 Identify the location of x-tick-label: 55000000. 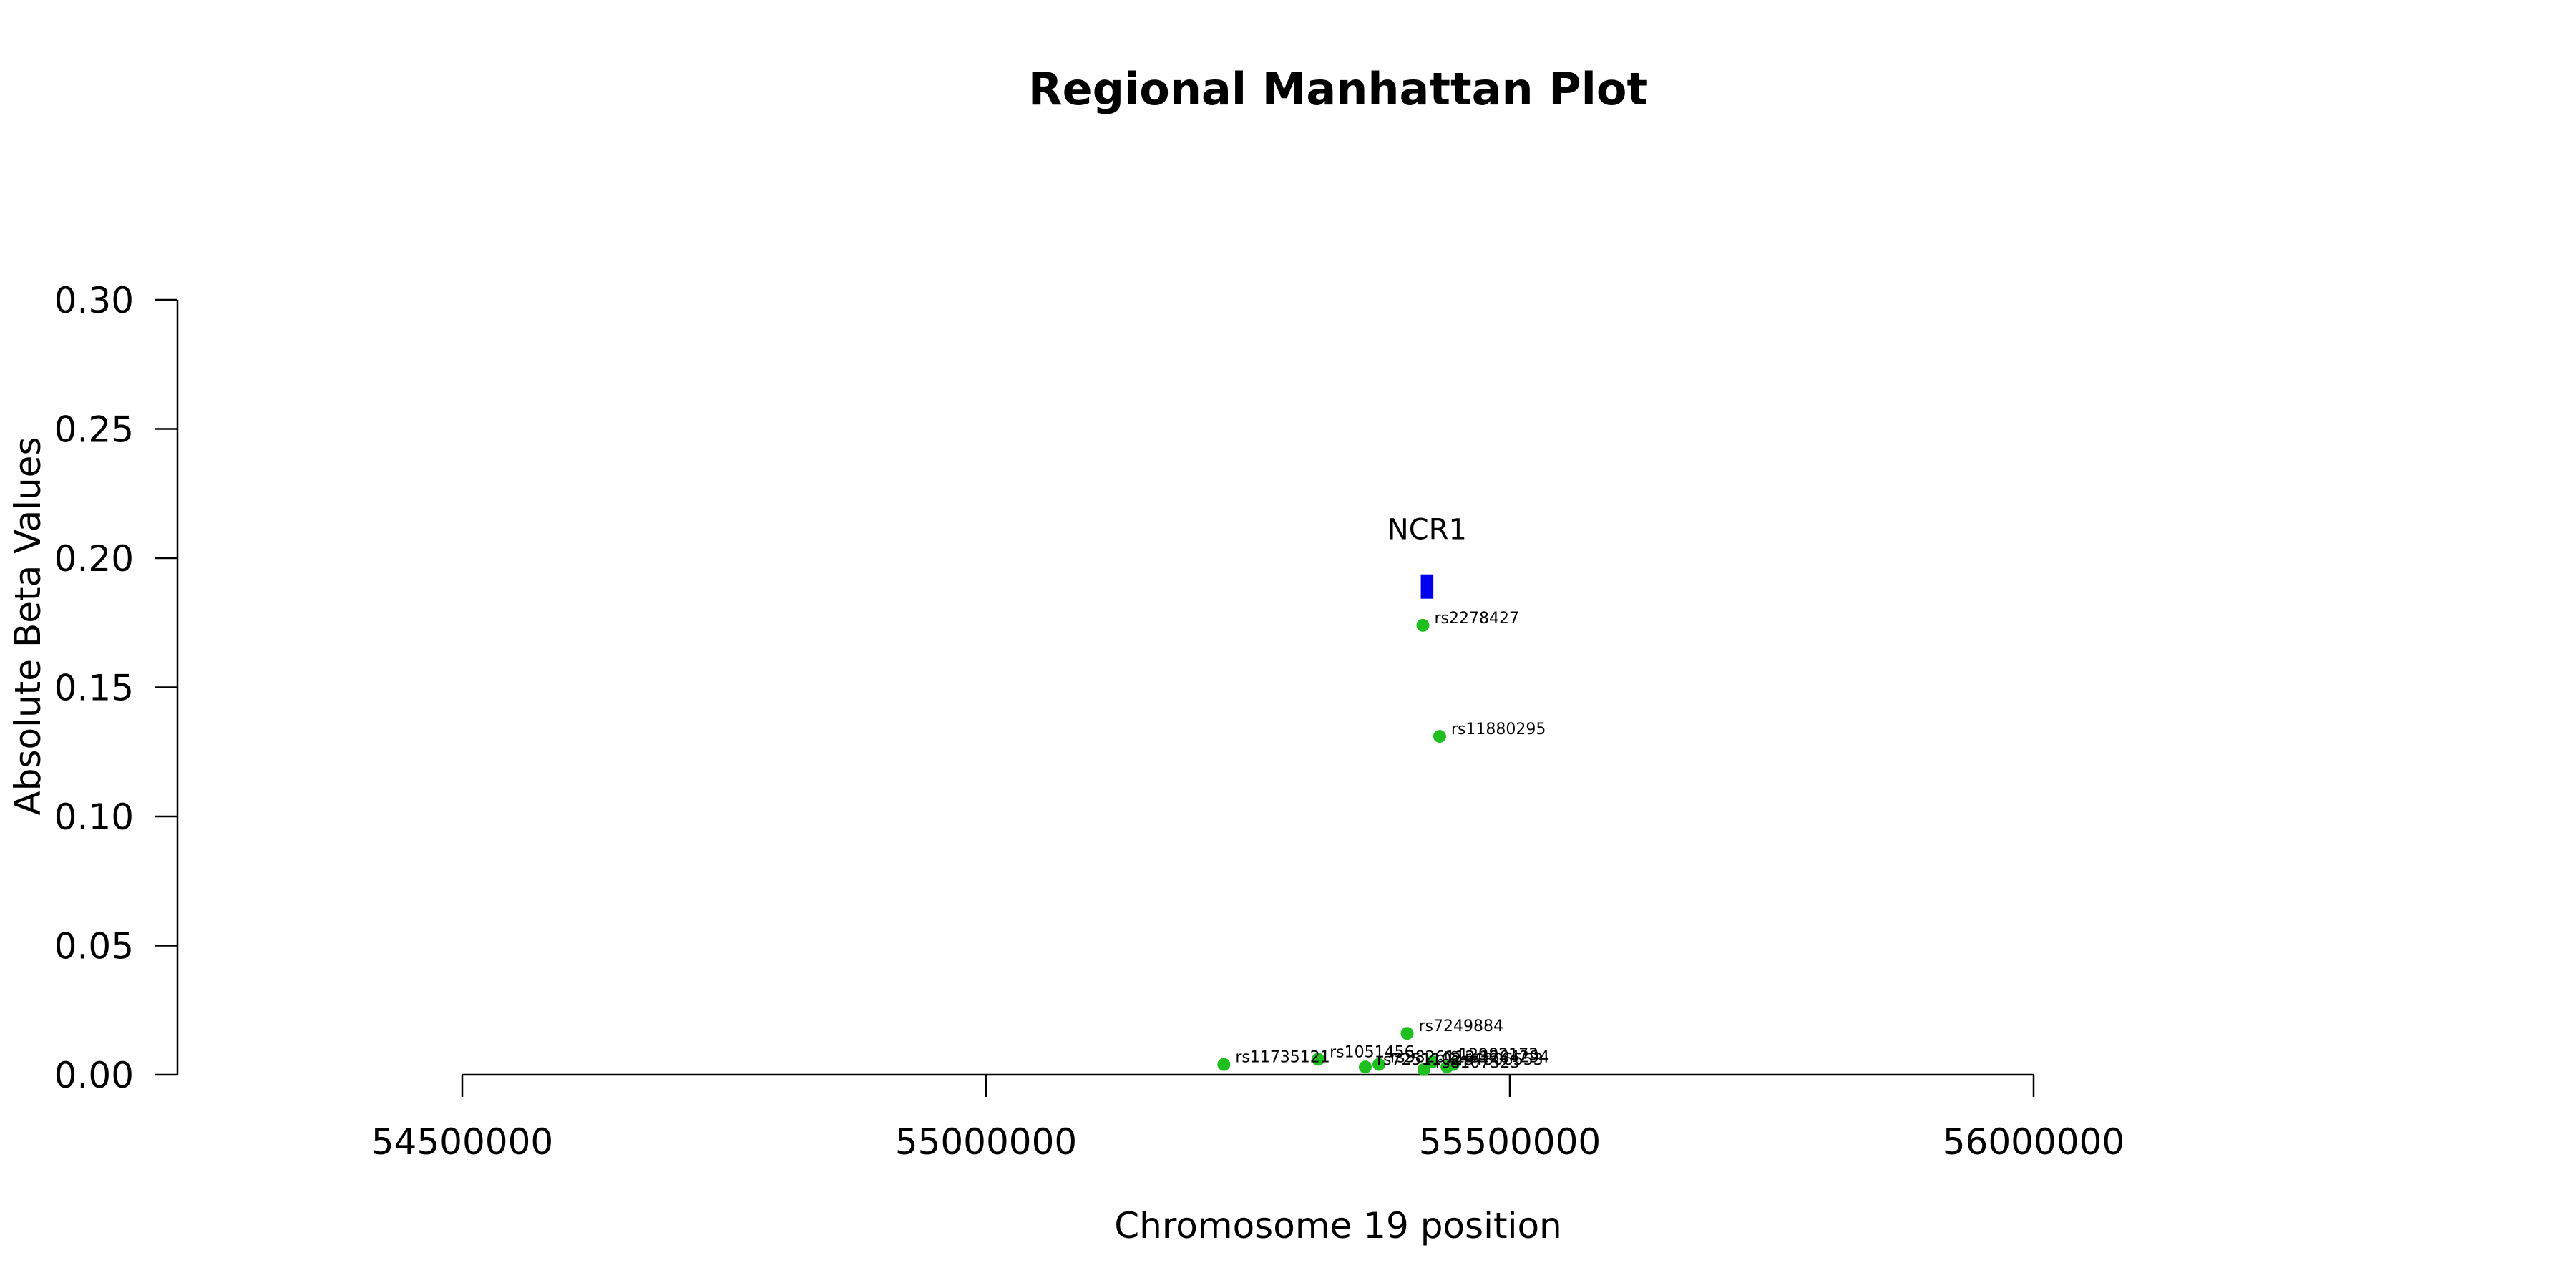
(986, 1142).